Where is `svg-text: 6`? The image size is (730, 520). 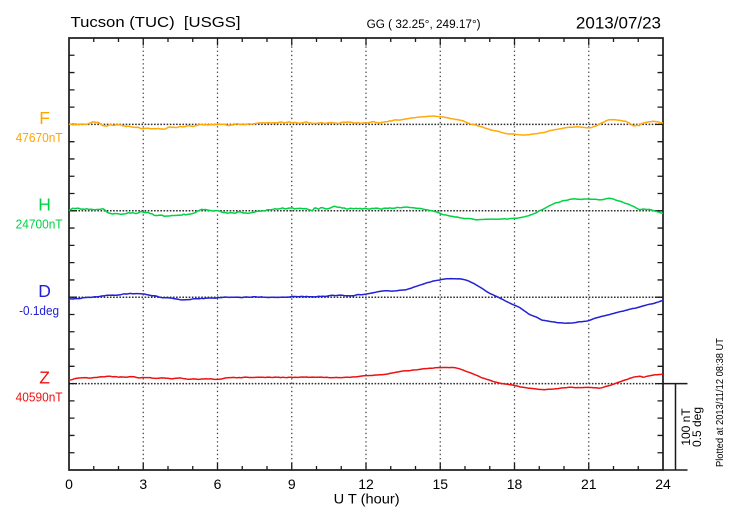
svg-text: 6 is located at coordinates (218, 484).